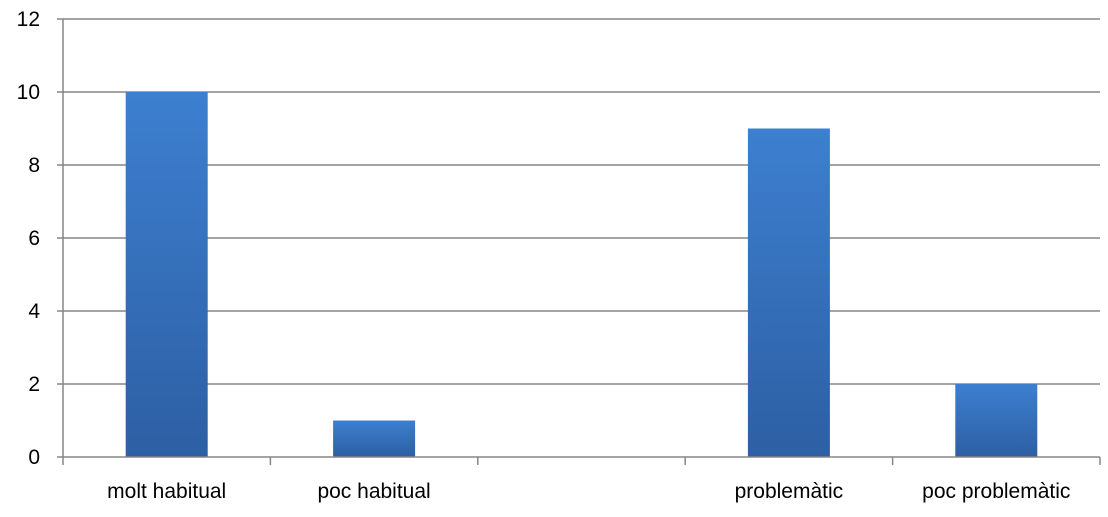 The image size is (1108, 517). Describe the element at coordinates (166, 491) in the screenshot. I see `x-category-label: molt habitual` at that location.